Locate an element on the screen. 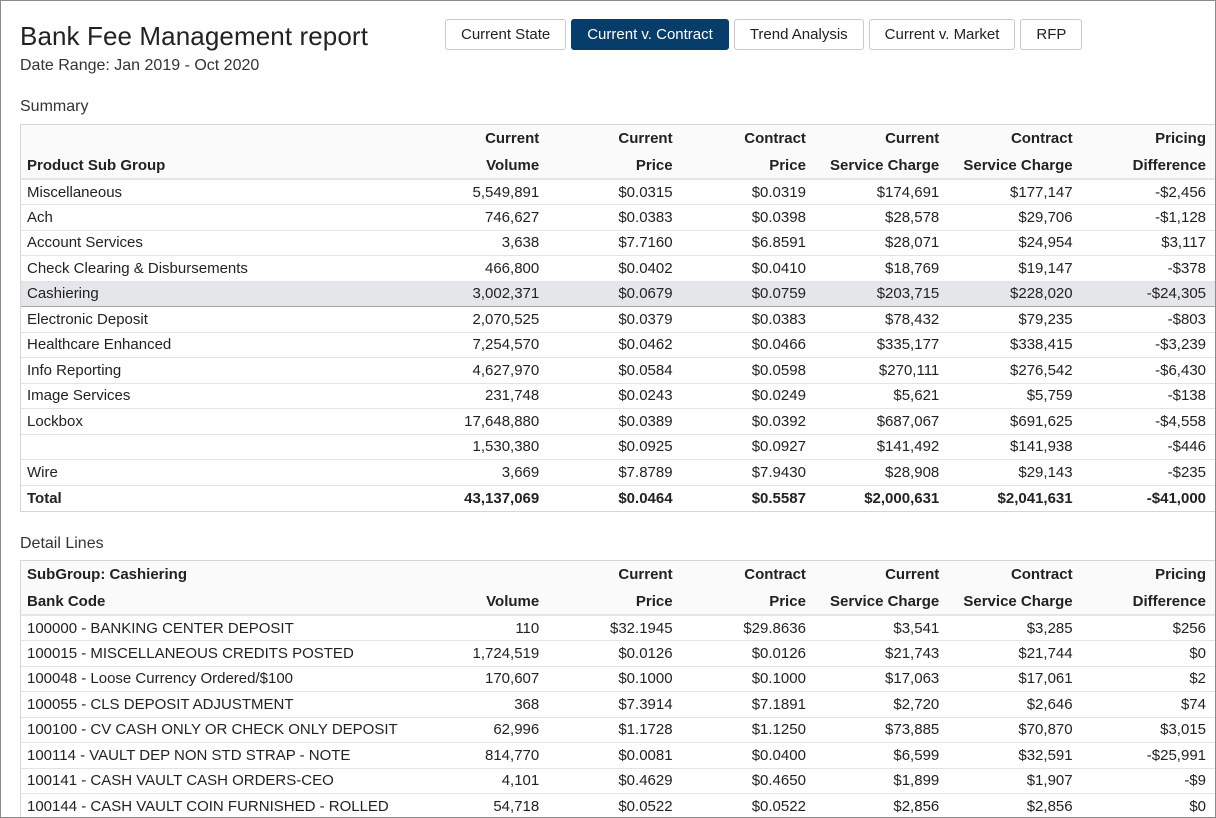  tab-rfp: RFP is located at coordinates (1051, 34).